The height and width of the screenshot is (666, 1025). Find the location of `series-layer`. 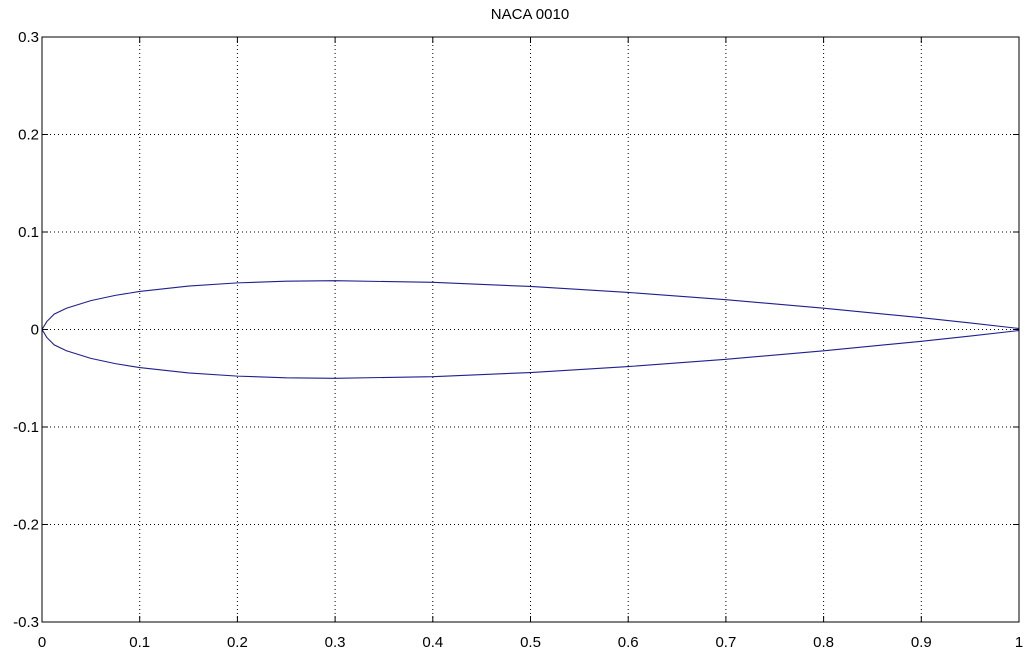

series-layer is located at coordinates (530, 329).